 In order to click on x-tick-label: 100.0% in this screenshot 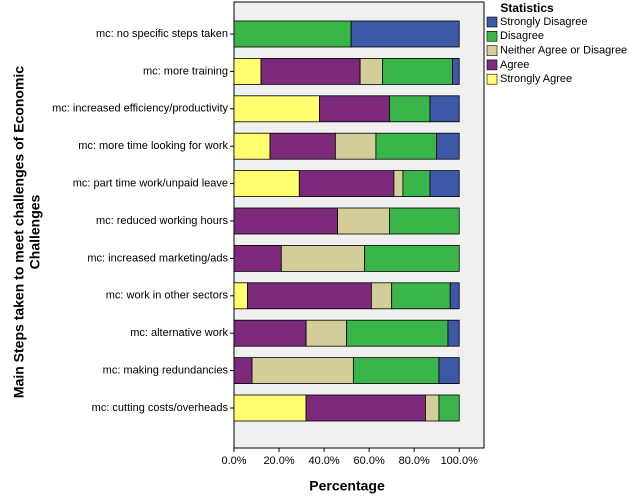, I will do `click(460, 461)`.